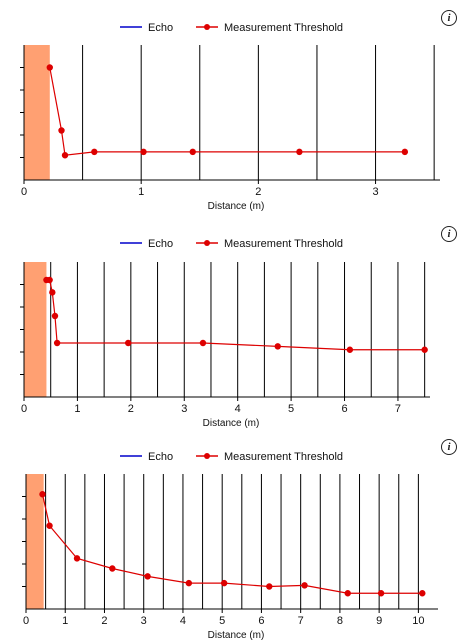 This screenshot has width=465, height=641. I want to click on x-tick-label: 10, so click(418, 621).